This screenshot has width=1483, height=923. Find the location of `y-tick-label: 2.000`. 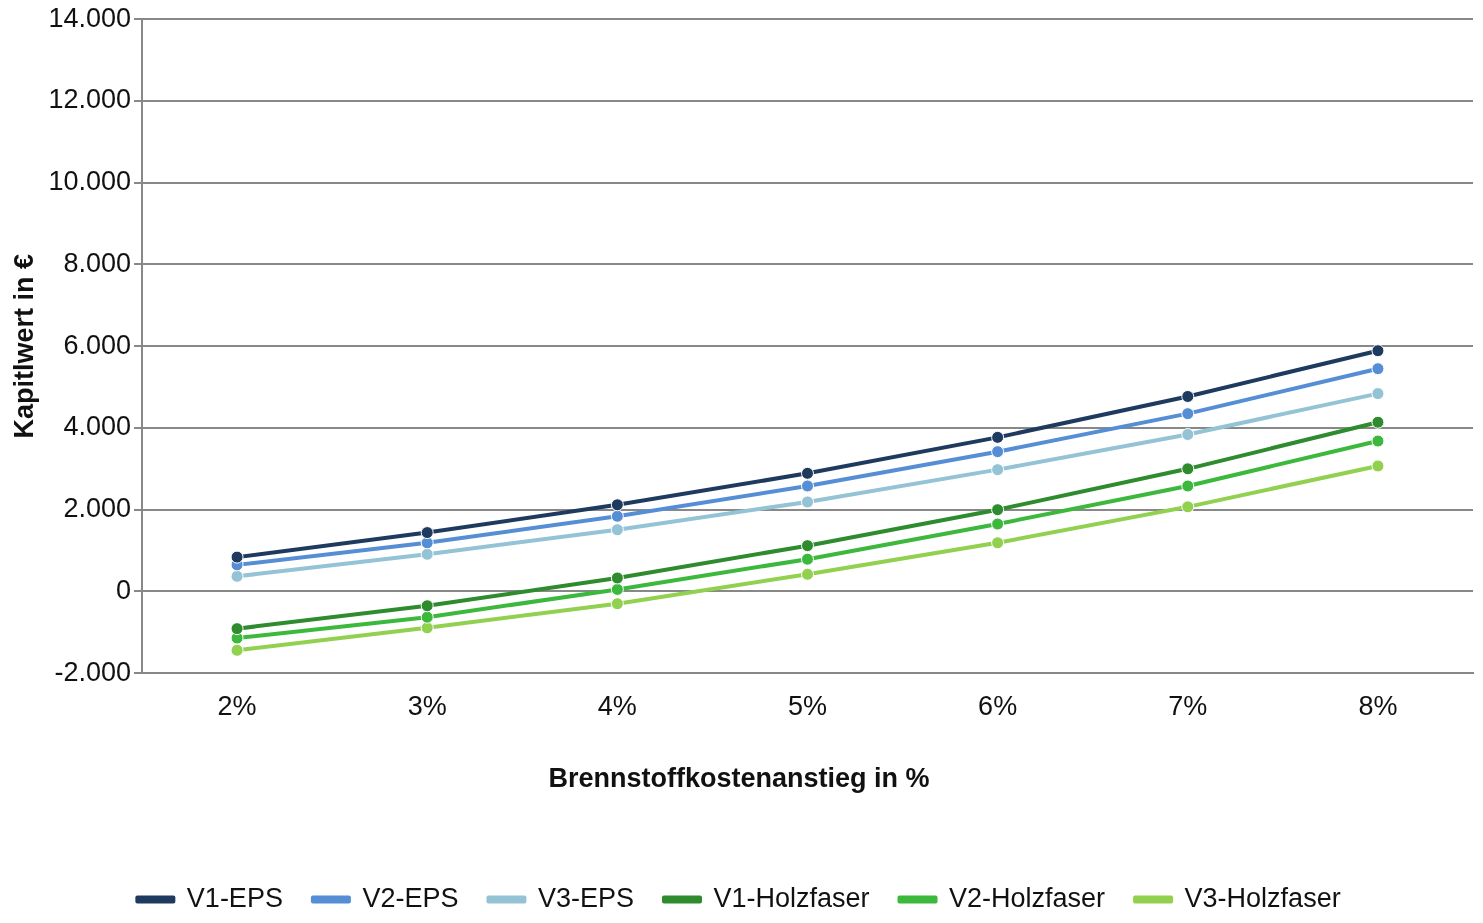

y-tick-label: 2.000 is located at coordinates (97, 508).